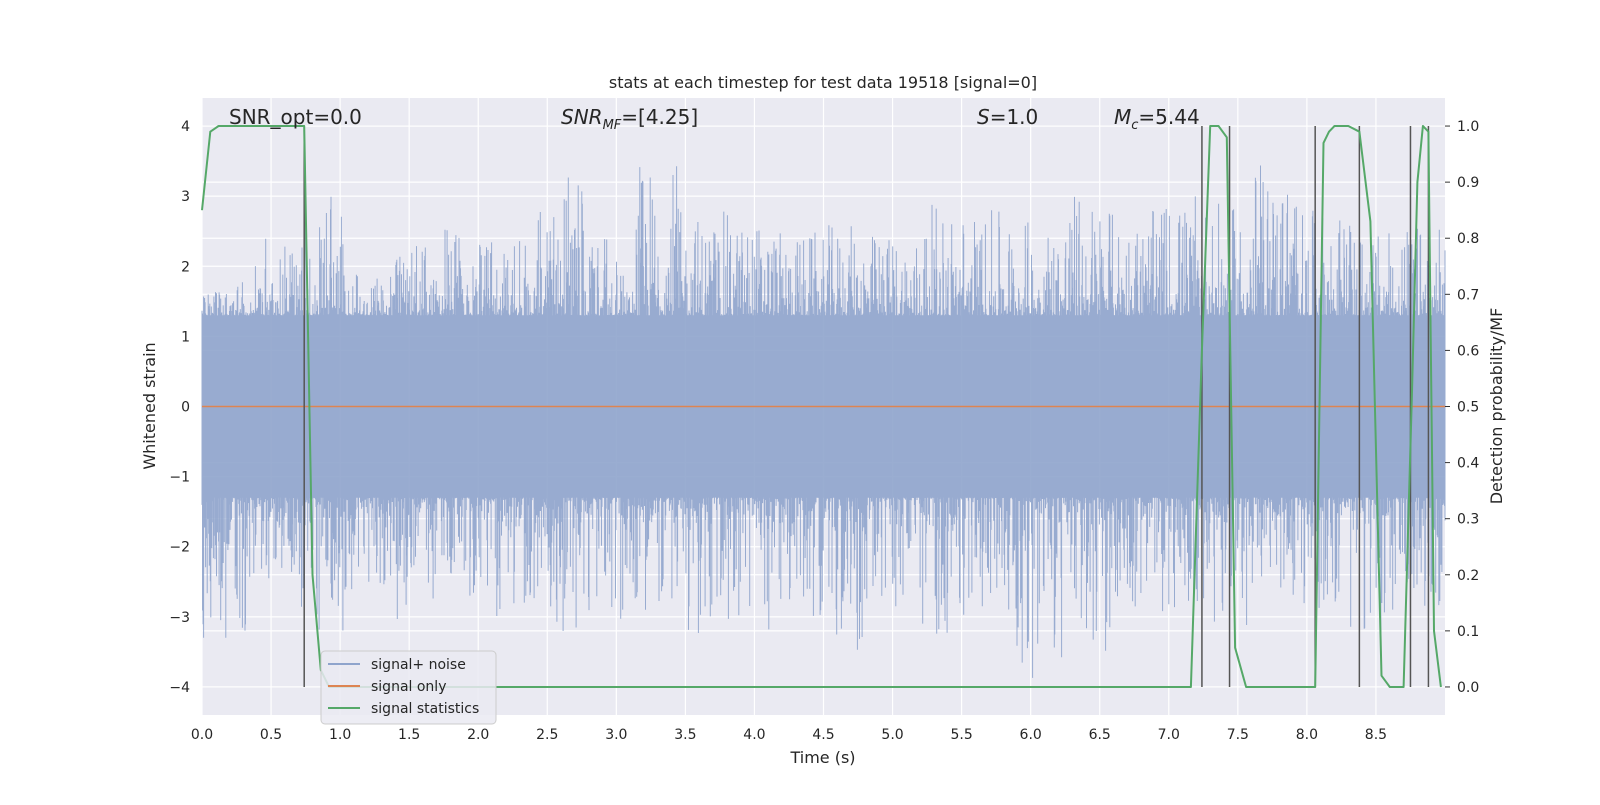 This screenshot has width=1600, height=805. What do you see at coordinates (185, 197) in the screenshot?
I see `y-tick-label: 3` at bounding box center [185, 197].